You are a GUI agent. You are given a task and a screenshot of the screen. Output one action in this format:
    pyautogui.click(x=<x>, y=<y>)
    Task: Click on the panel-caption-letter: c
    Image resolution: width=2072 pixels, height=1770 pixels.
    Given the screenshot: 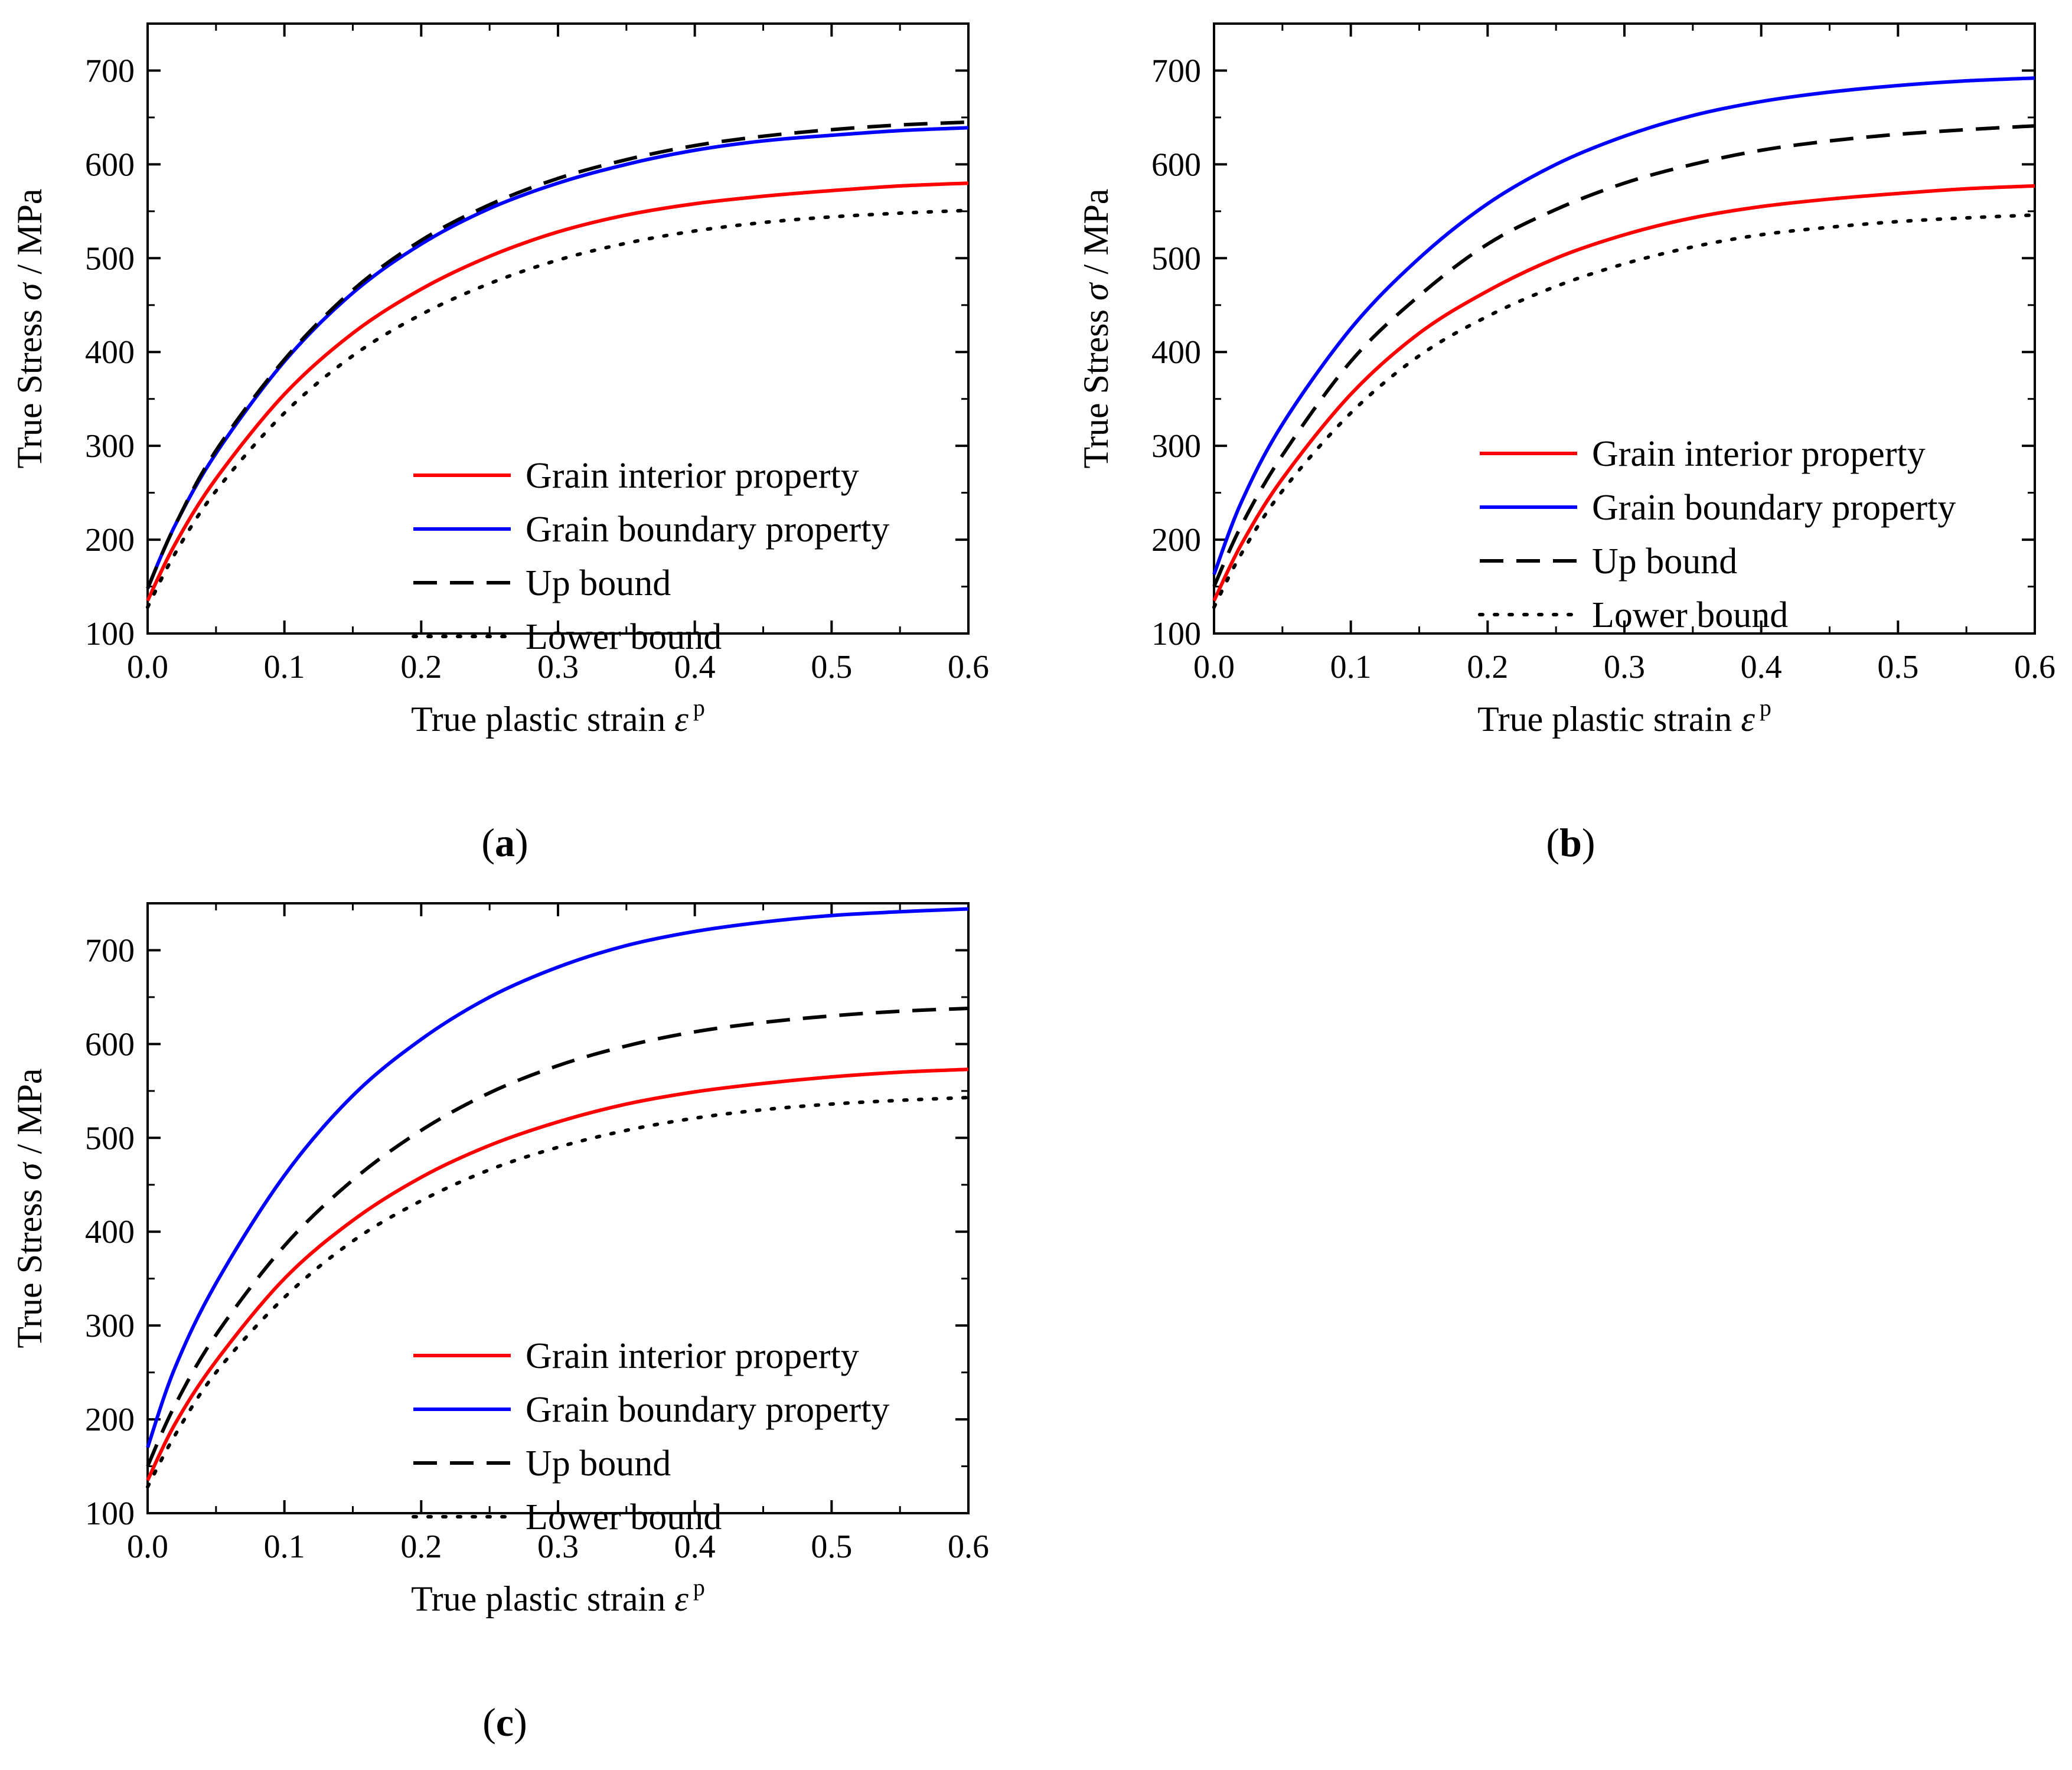 What is the action you would take?
    pyautogui.click(x=505, y=1722)
    